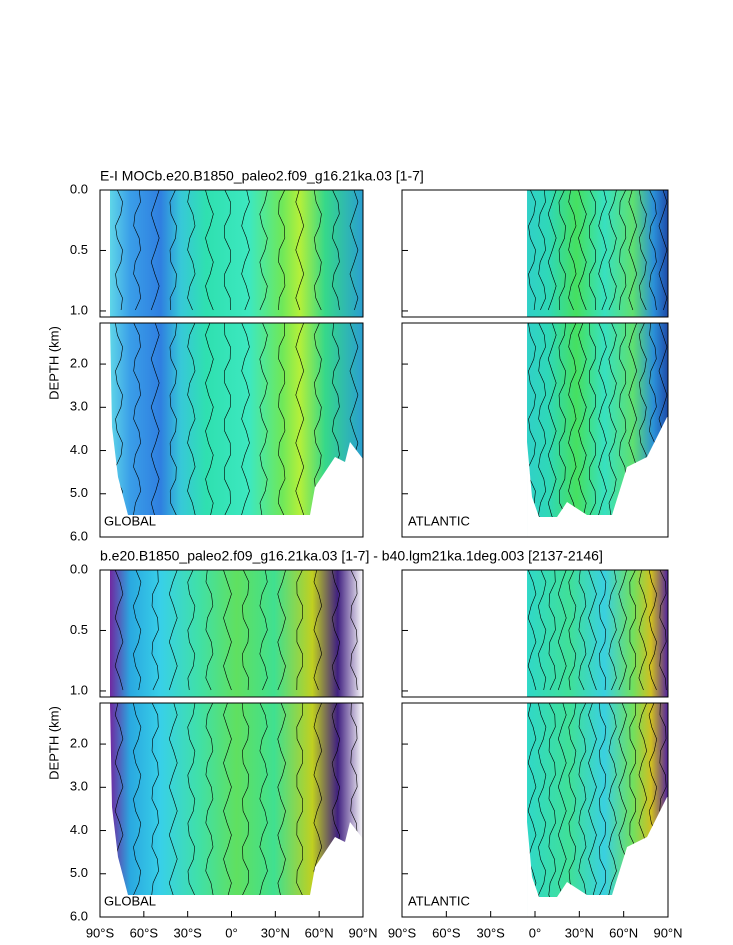 The image size is (733, 945). I want to click on y-tick-label: 6.0, so click(79, 535).